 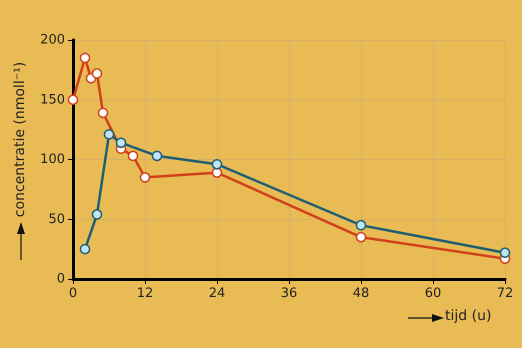 I want to click on y-tick-label: 200, so click(x=52, y=40).